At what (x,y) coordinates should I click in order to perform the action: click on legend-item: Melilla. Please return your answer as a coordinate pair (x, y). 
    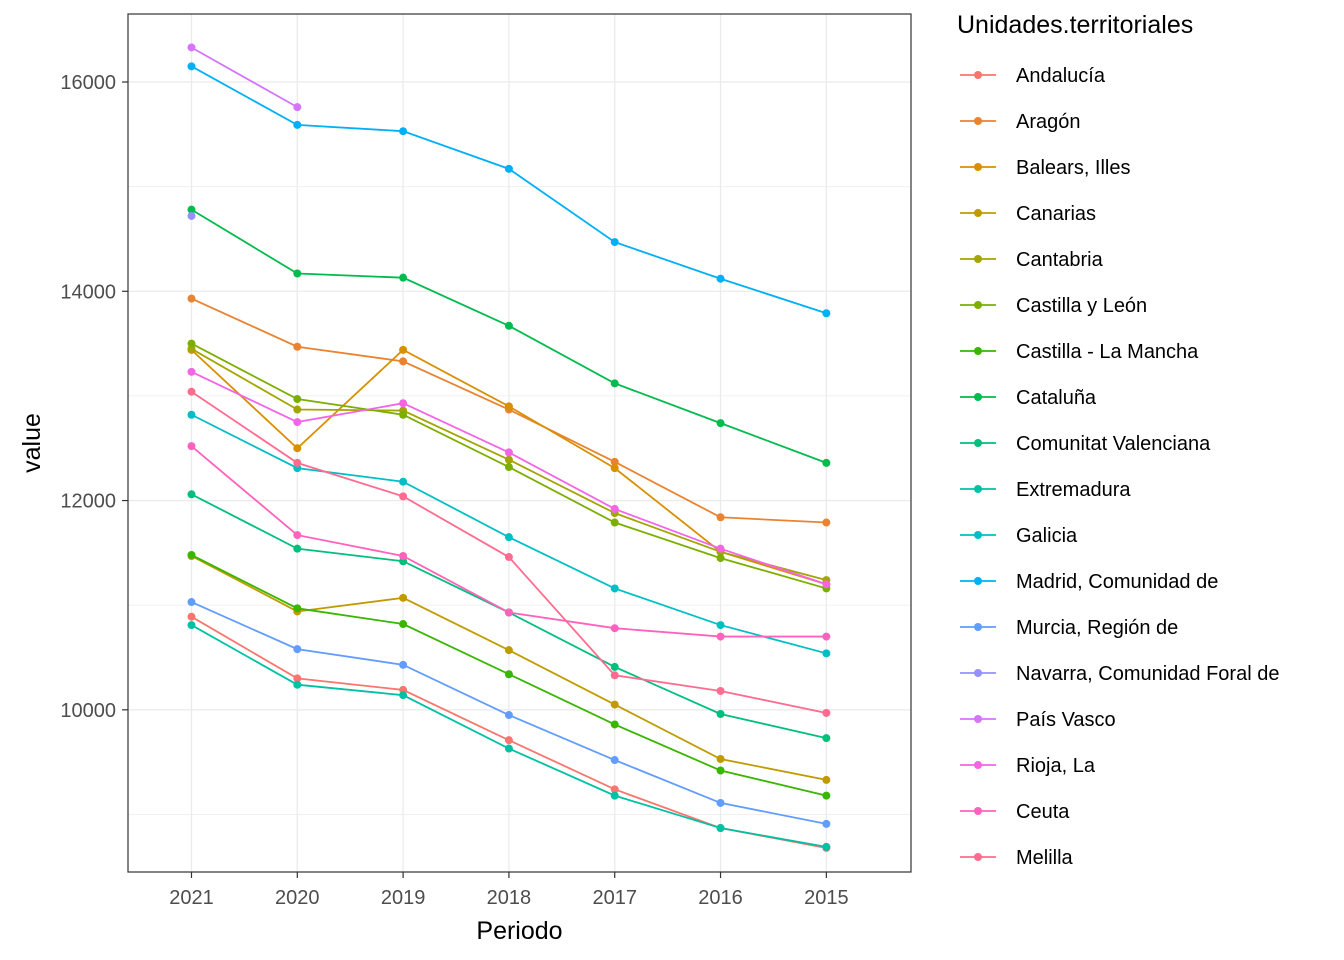
    Looking at the image, I should click on (1017, 858).